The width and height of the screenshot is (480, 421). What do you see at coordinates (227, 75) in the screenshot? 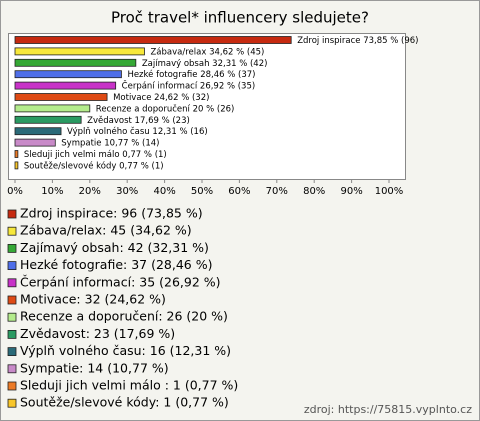
I see `value-label: 28,46 % (37)` at bounding box center [227, 75].